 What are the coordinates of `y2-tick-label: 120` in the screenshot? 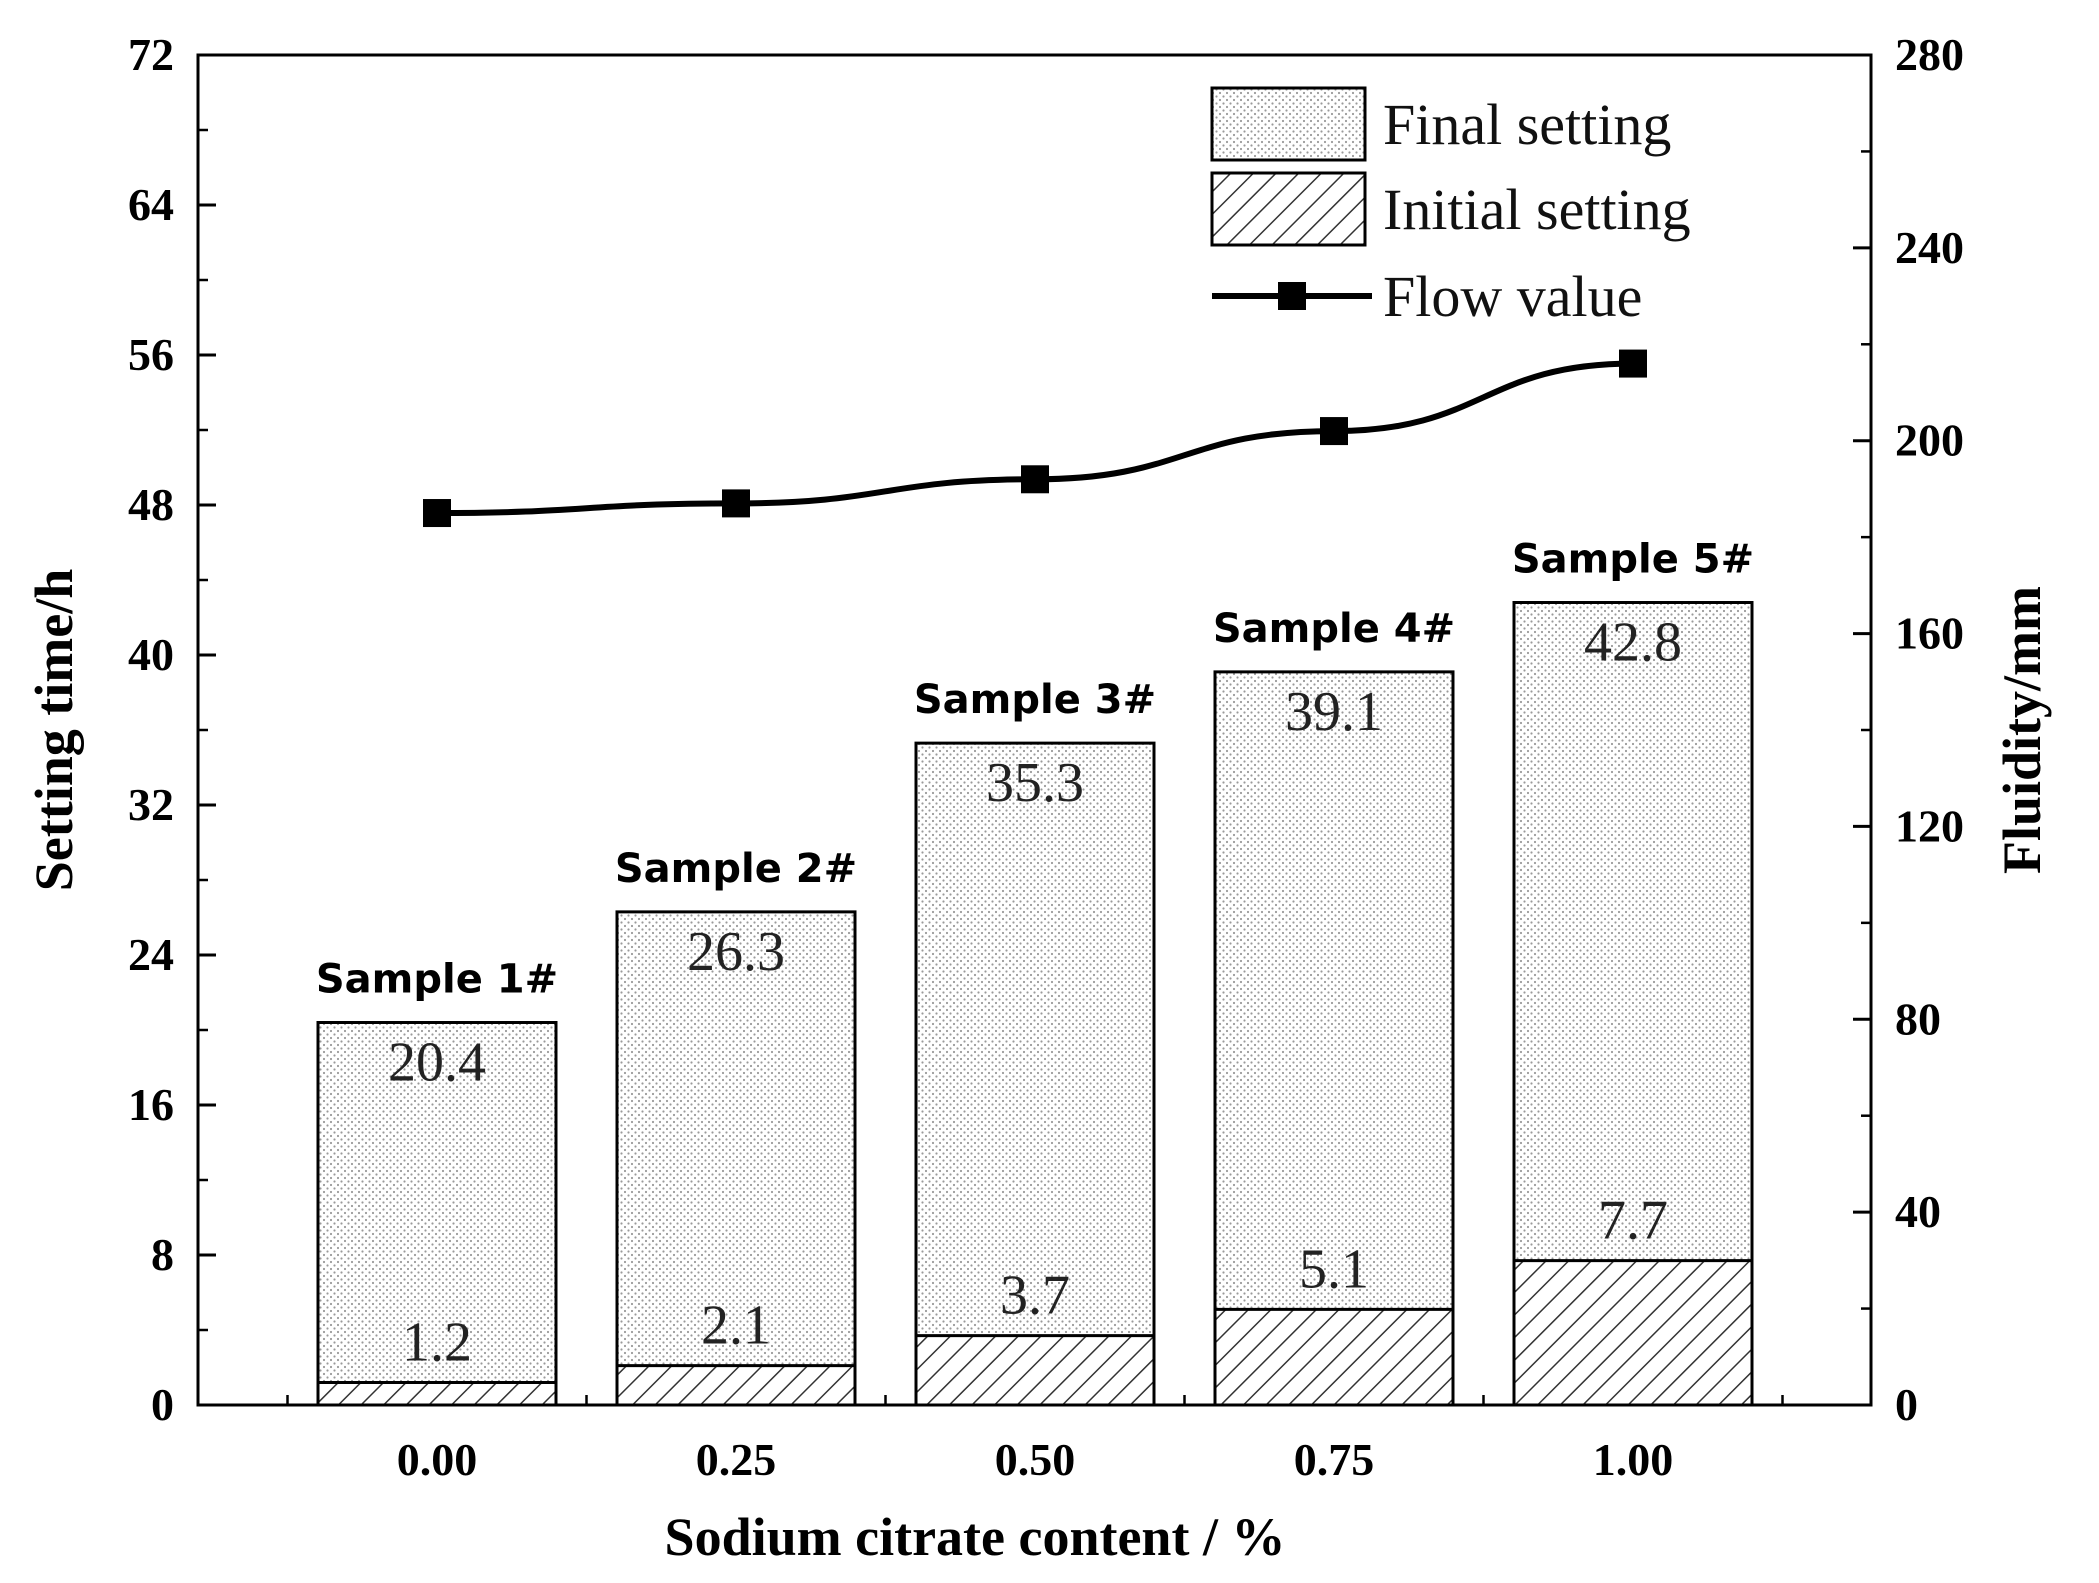 It's located at (1929, 825).